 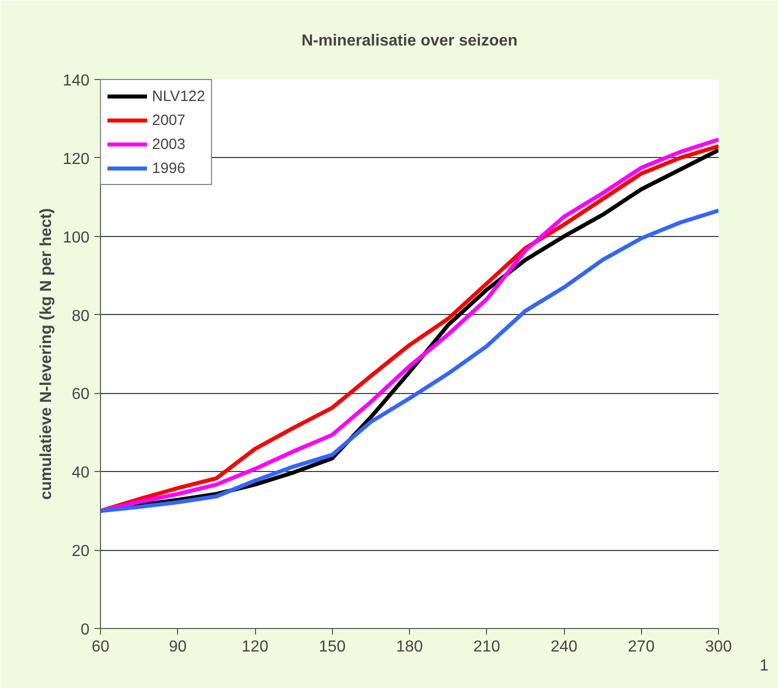 I want to click on y-tick-label: 120, so click(x=76, y=159).